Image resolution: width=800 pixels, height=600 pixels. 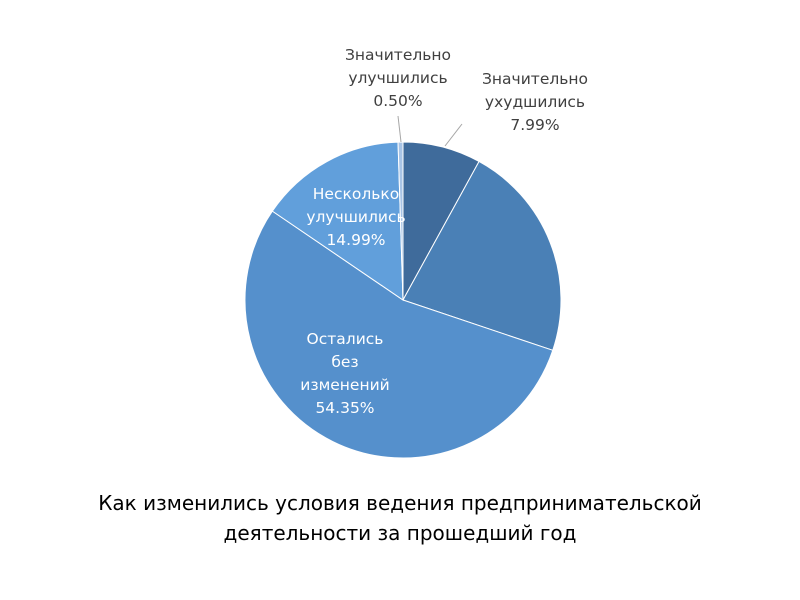 What do you see at coordinates (398, 66) in the screenshot?
I see `category-label: Значительно улучшились` at bounding box center [398, 66].